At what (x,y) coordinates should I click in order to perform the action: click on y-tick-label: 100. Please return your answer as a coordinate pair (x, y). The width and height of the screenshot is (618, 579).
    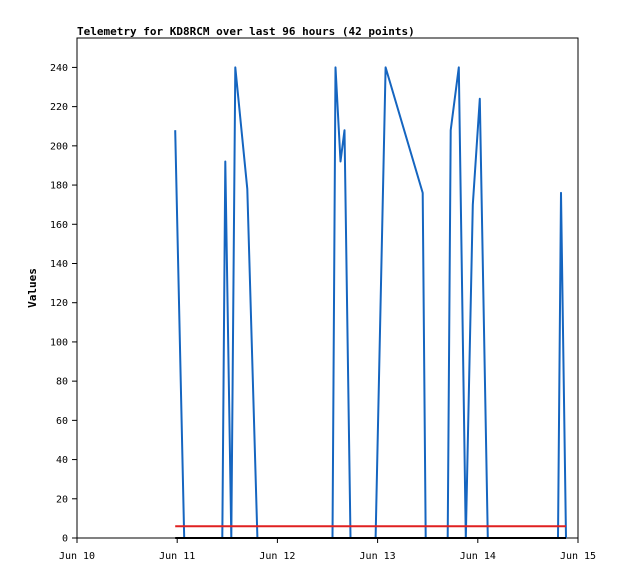
    Looking at the image, I should click on (59, 342).